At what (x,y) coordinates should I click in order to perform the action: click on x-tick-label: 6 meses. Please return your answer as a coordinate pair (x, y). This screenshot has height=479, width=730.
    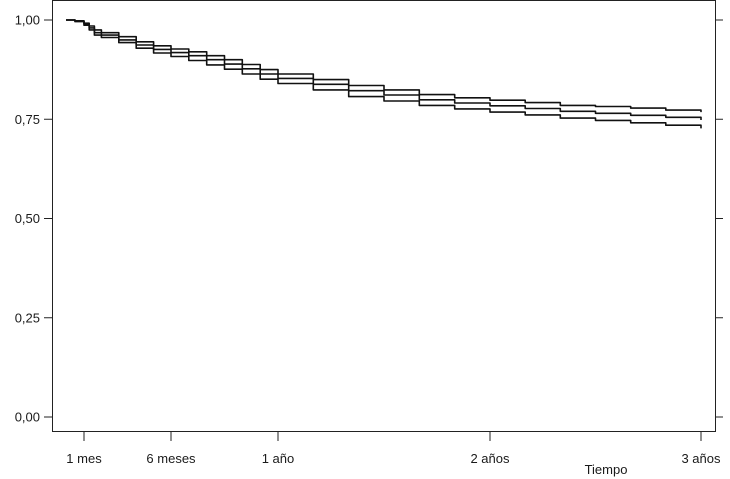
    Looking at the image, I should click on (171, 458).